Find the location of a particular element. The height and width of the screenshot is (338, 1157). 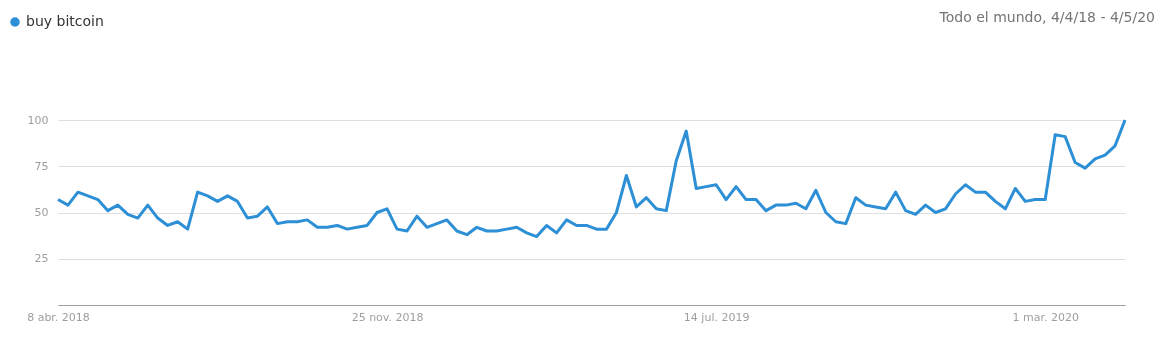

legend-label: buy bitcoin is located at coordinates (65, 21).